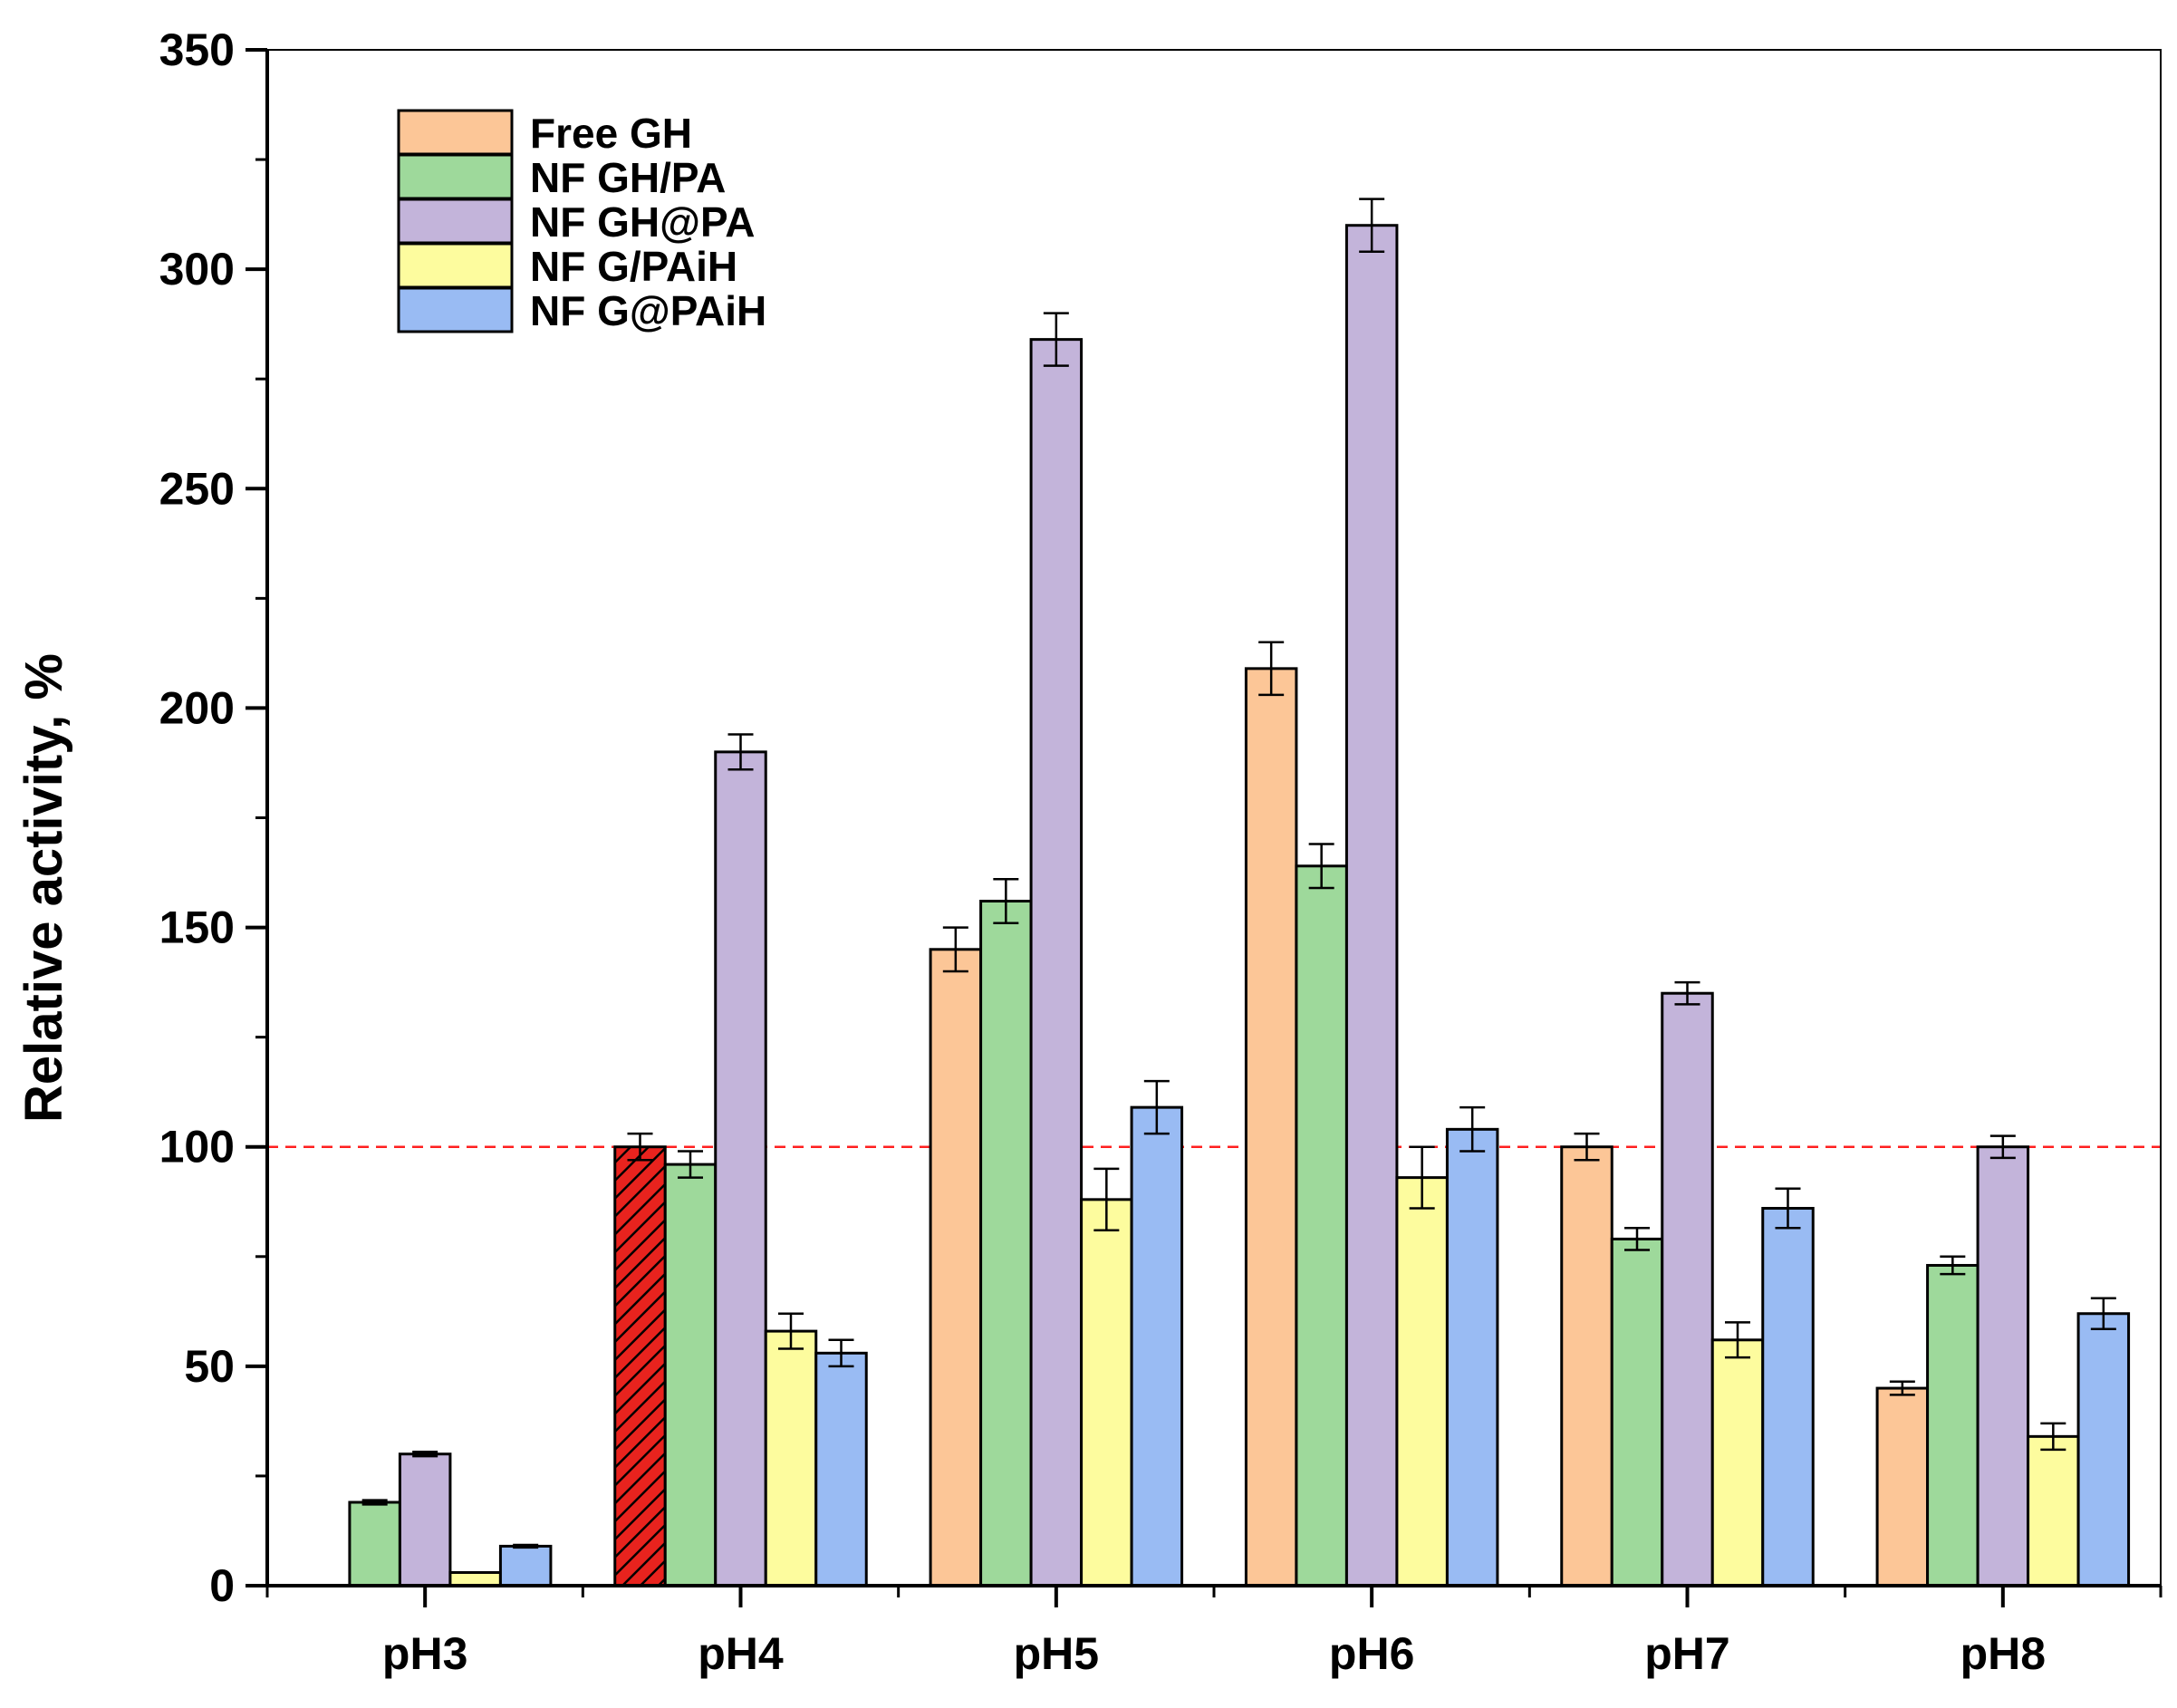 Image resolution: width=2177 pixels, height=1708 pixels. What do you see at coordinates (633, 266) in the screenshot?
I see `legend-label: NF G/PAiH` at bounding box center [633, 266].